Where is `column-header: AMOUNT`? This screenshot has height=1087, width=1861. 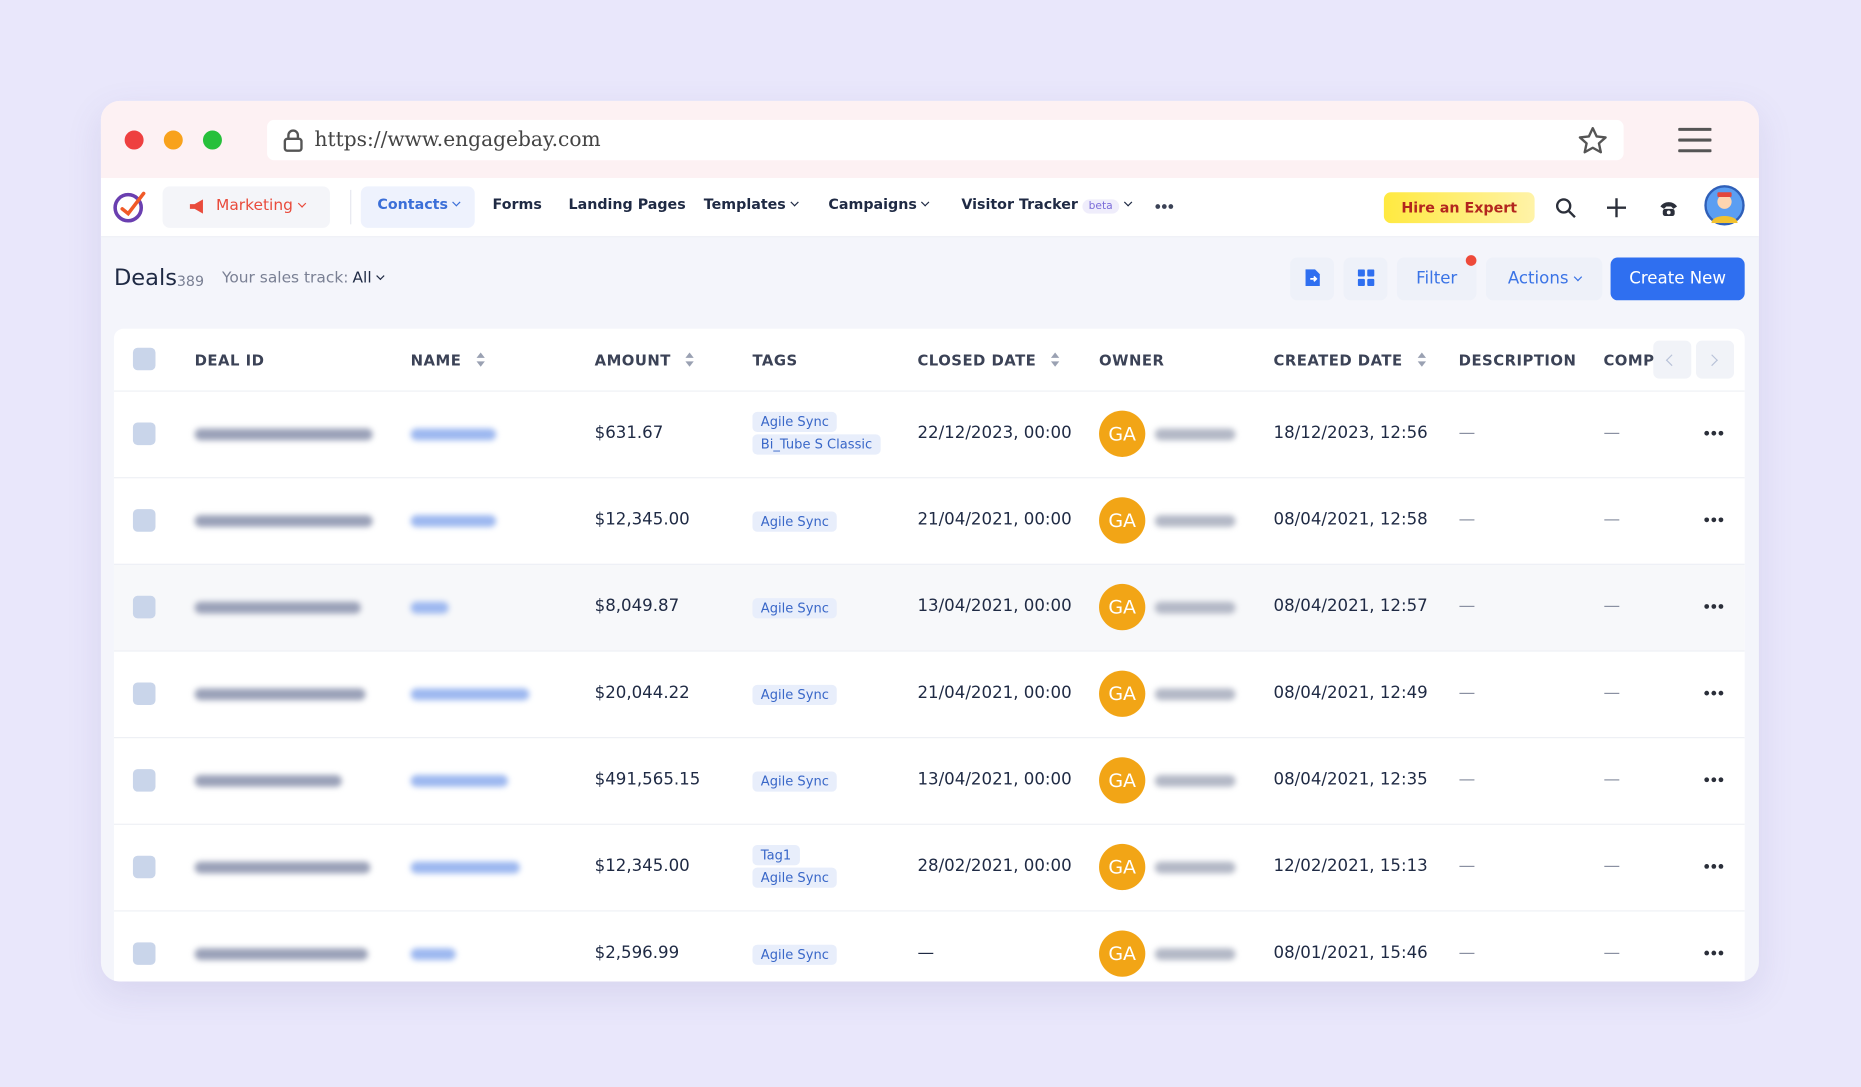 column-header: AMOUNT is located at coordinates (645, 360).